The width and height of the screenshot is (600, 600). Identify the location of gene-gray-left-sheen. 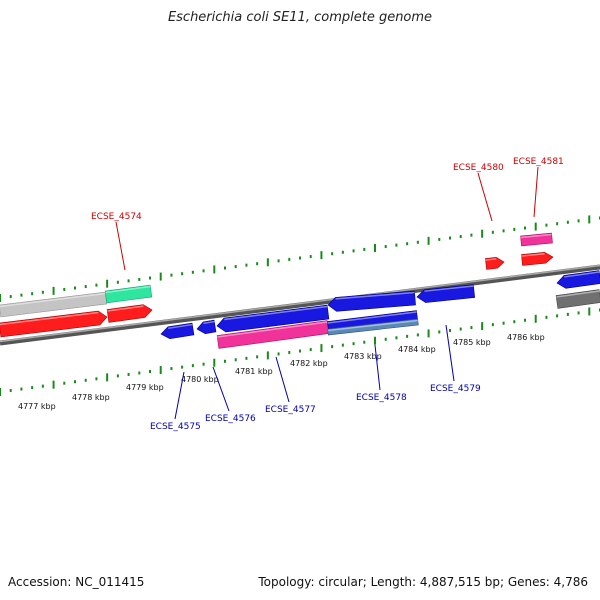
(53, 300).